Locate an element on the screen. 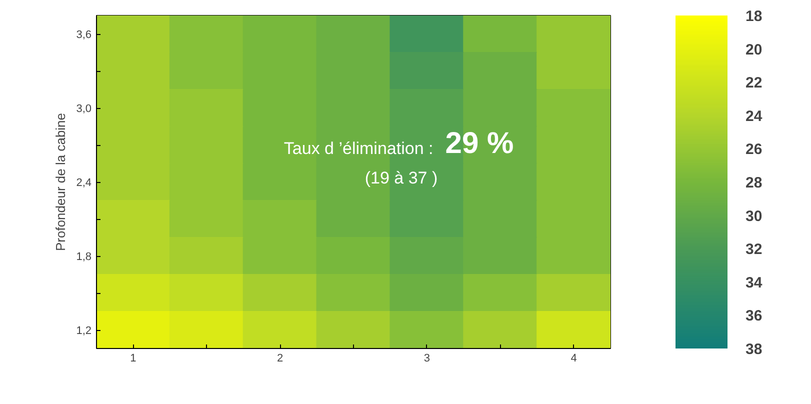  x-tick-label: 2 is located at coordinates (280, 358).